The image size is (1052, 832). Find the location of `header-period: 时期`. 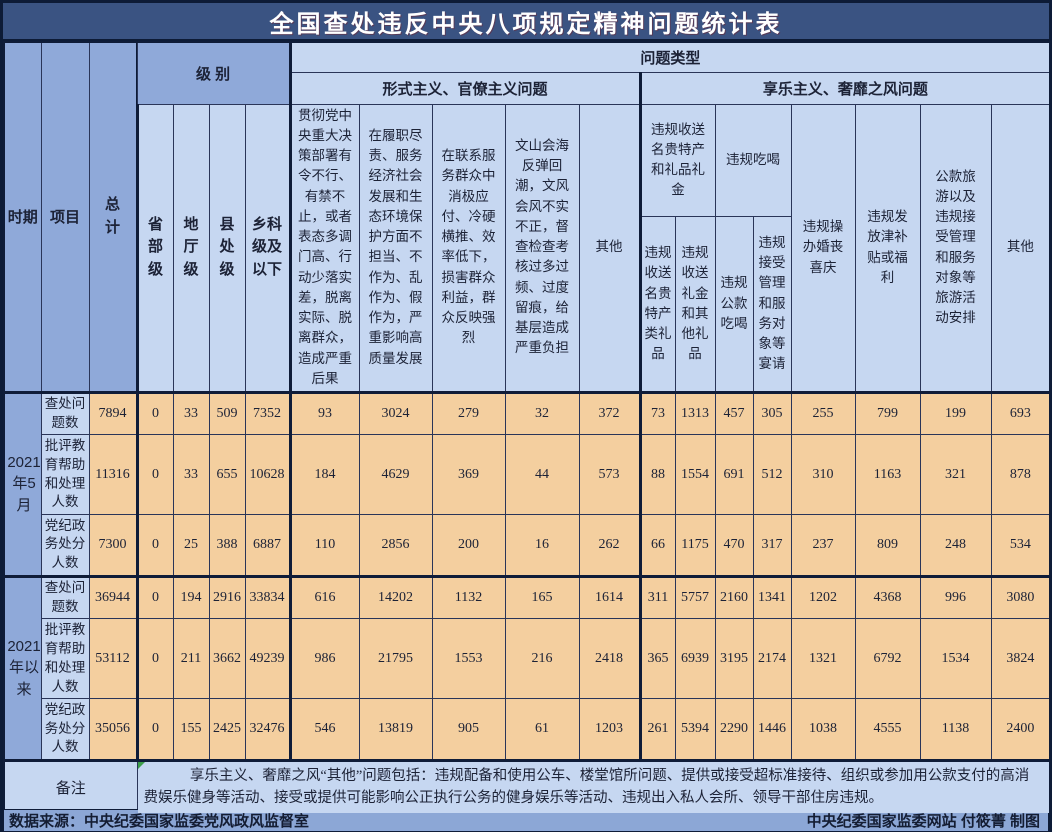

header-period: 时期 is located at coordinates (22, 217).